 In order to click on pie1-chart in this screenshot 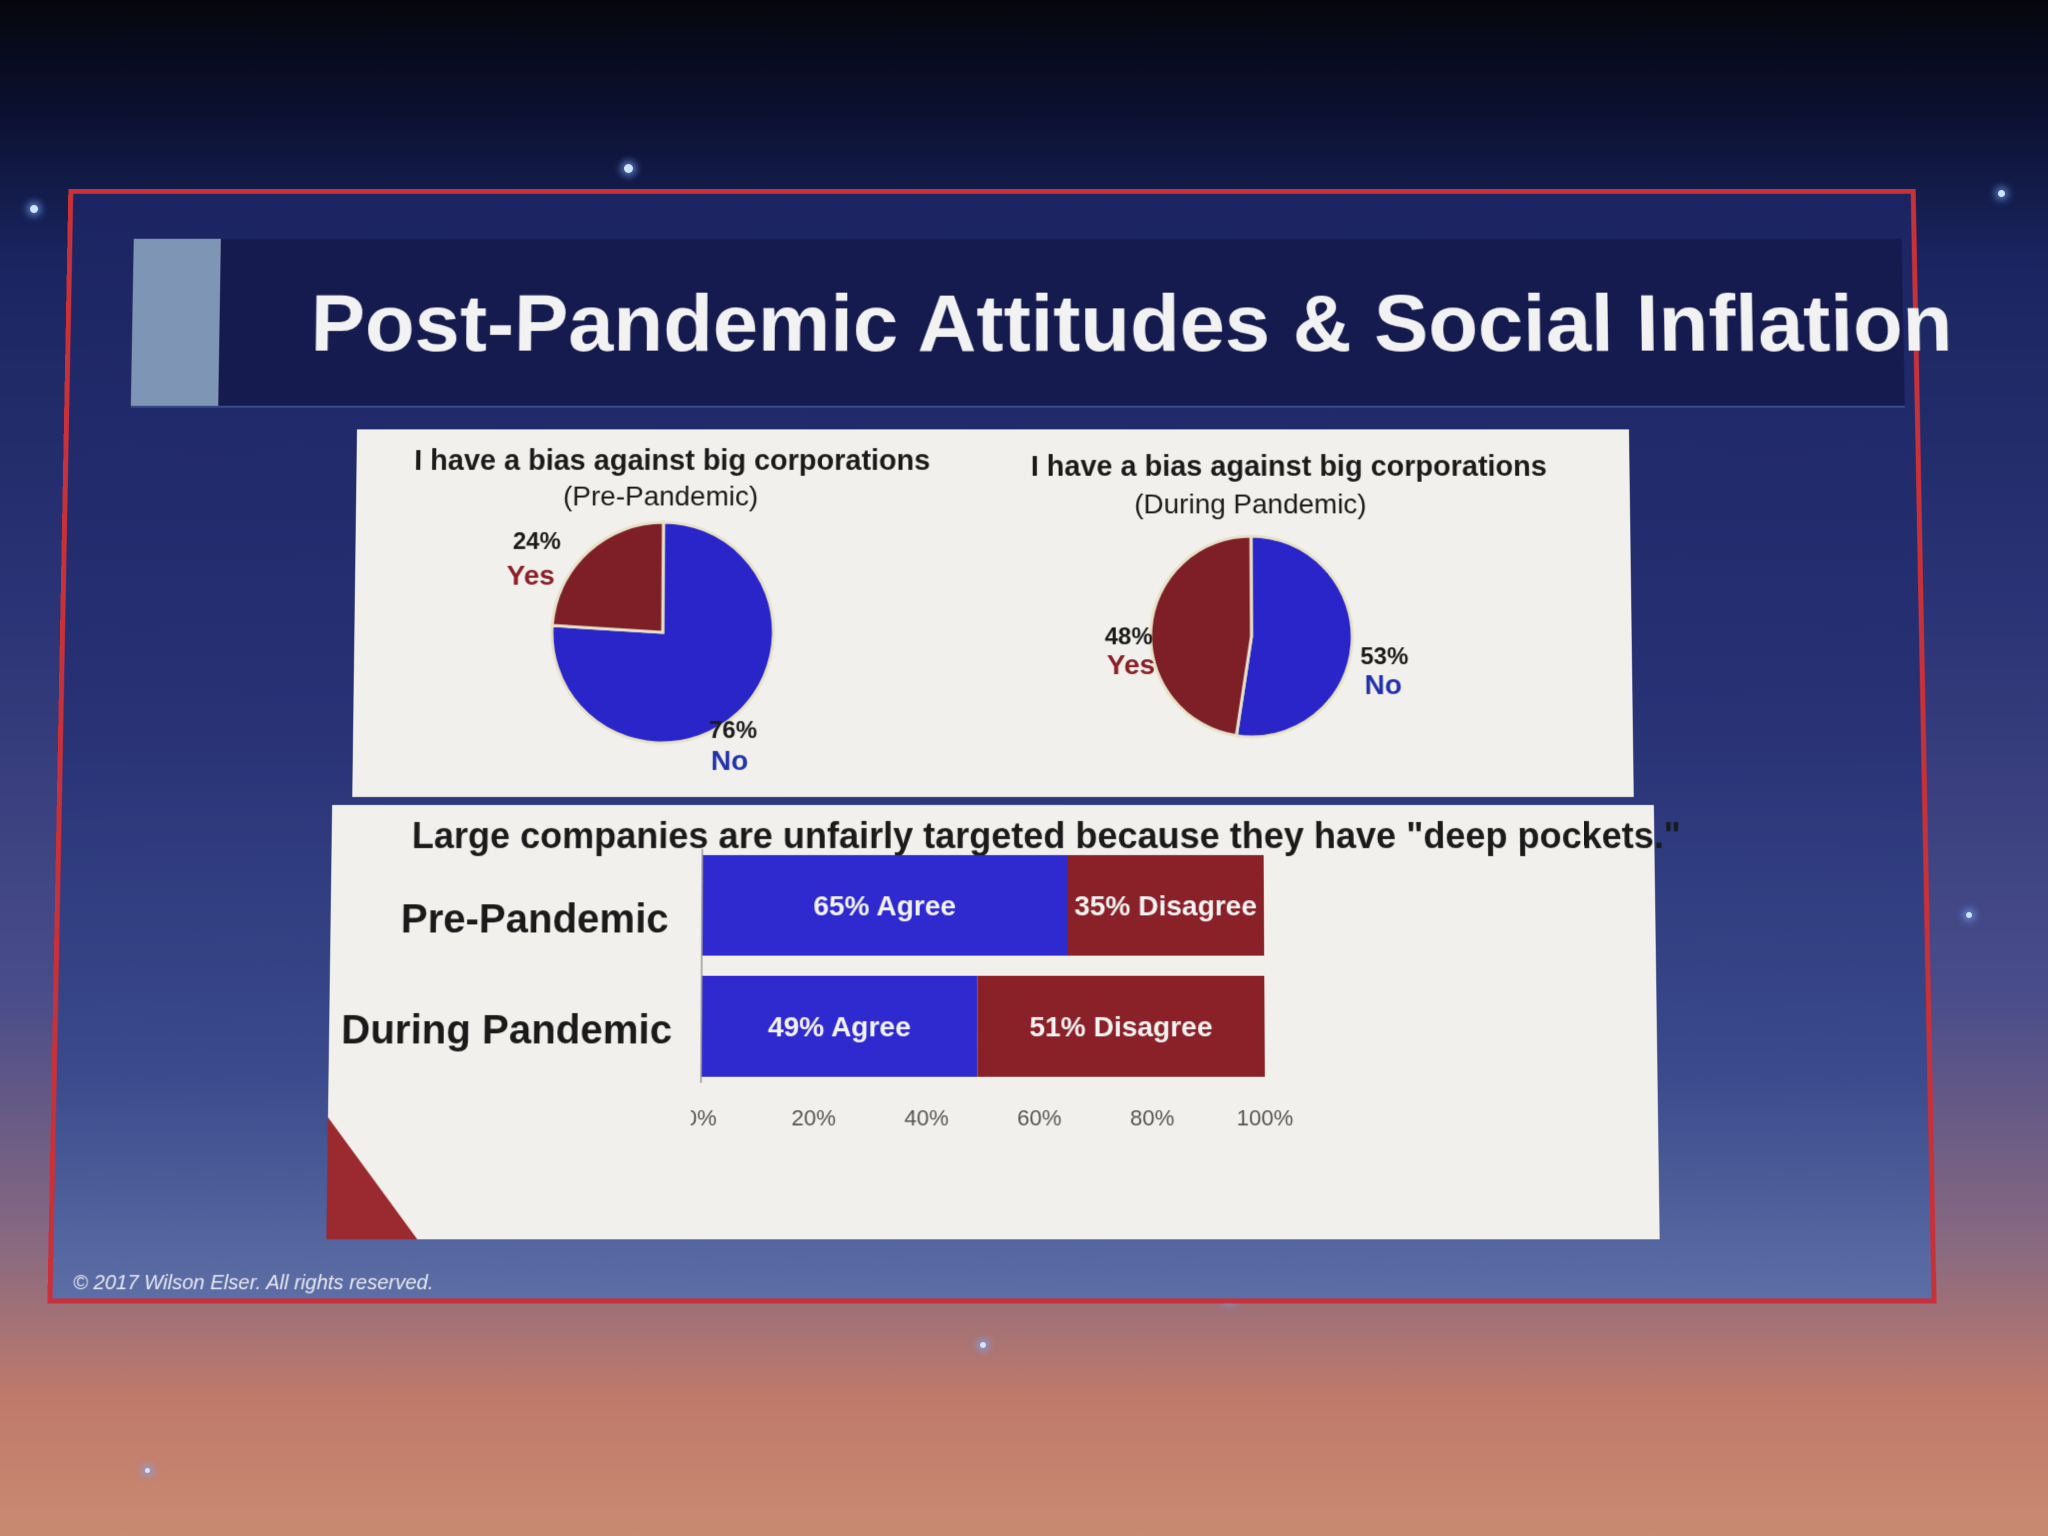, I will do `click(662, 632)`.